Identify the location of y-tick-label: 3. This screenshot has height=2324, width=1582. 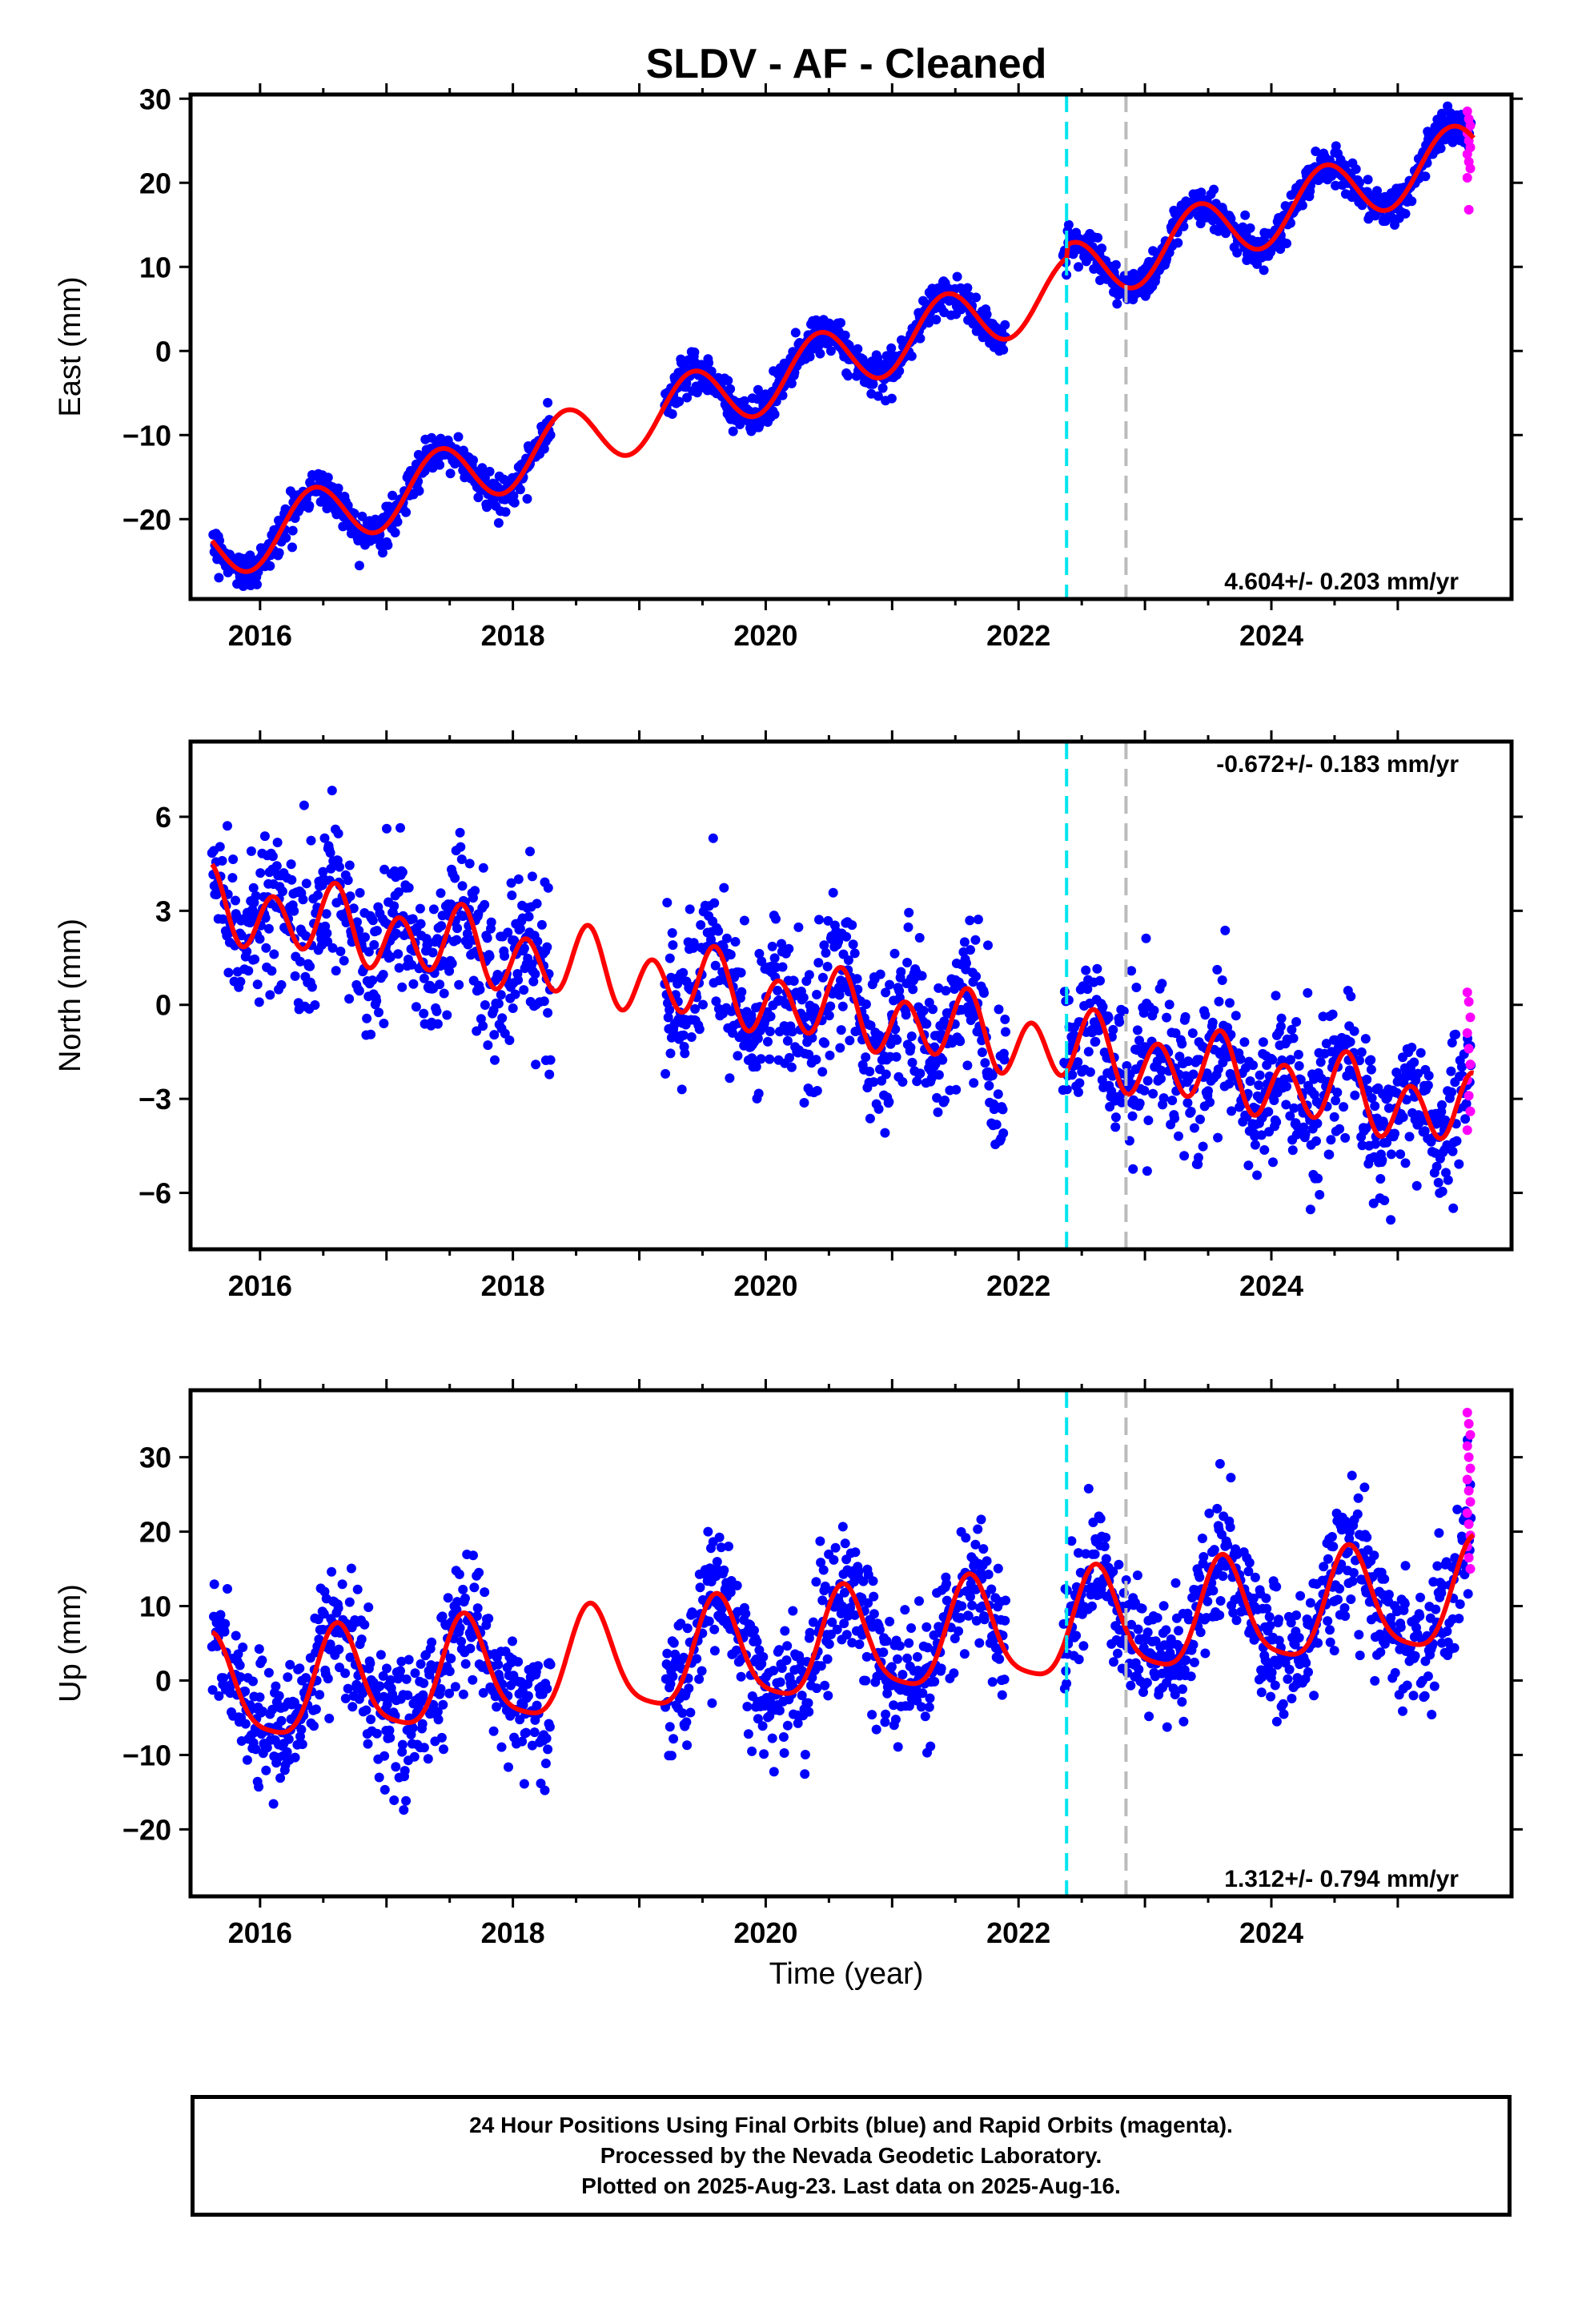
(163, 911).